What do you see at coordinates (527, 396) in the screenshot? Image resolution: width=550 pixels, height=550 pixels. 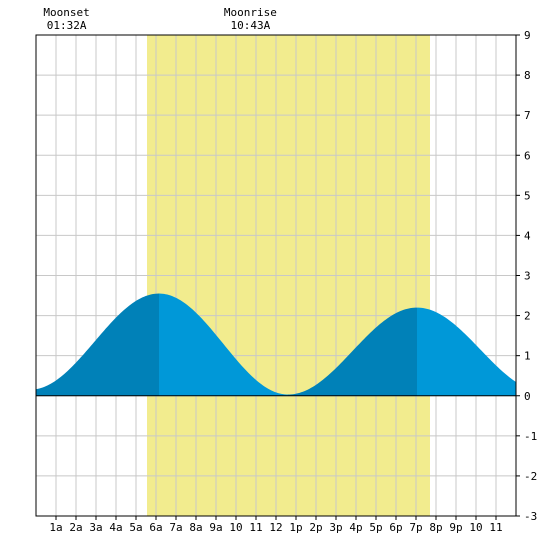 I see `y-tick-label: 0` at bounding box center [527, 396].